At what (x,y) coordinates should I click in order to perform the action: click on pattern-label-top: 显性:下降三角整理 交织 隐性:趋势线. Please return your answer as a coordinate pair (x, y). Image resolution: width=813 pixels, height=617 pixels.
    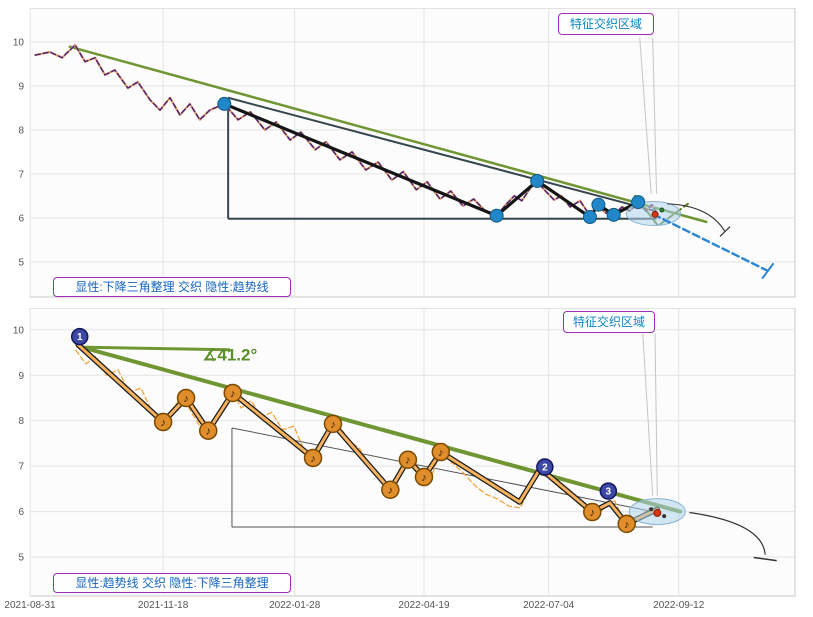
    Looking at the image, I should click on (172, 287).